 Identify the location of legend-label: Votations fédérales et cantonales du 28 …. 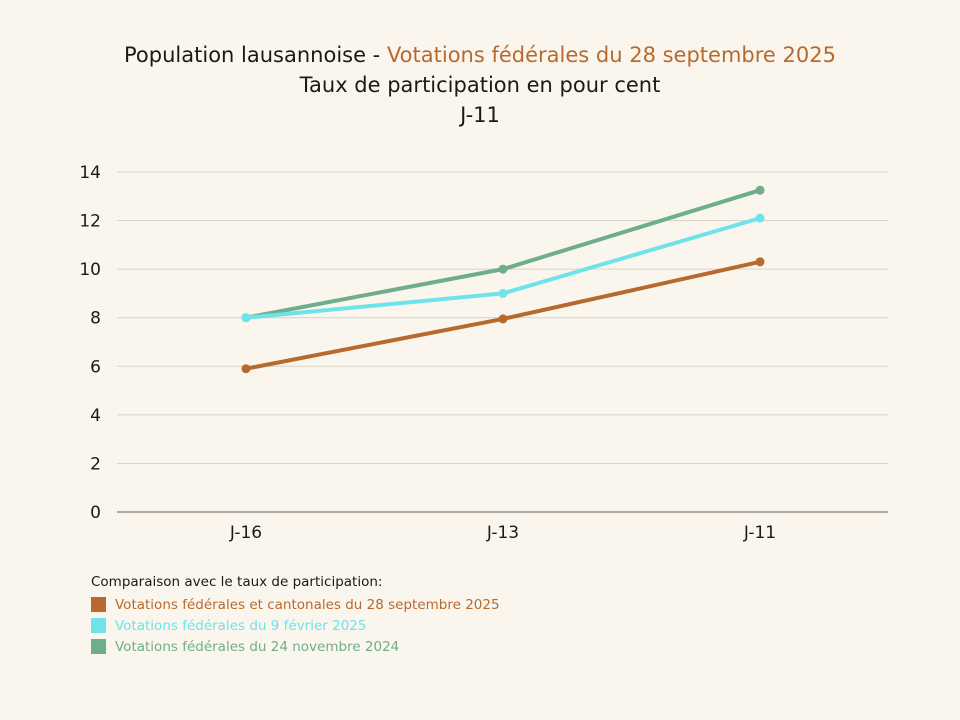
(307, 604).